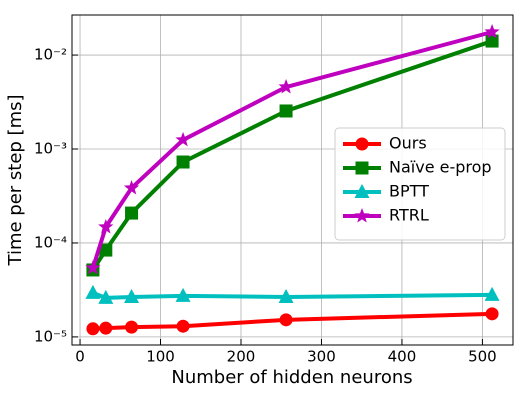 This screenshot has width=523, height=407. Describe the element at coordinates (241, 357) in the screenshot. I see `x-tick-label: 200` at that location.